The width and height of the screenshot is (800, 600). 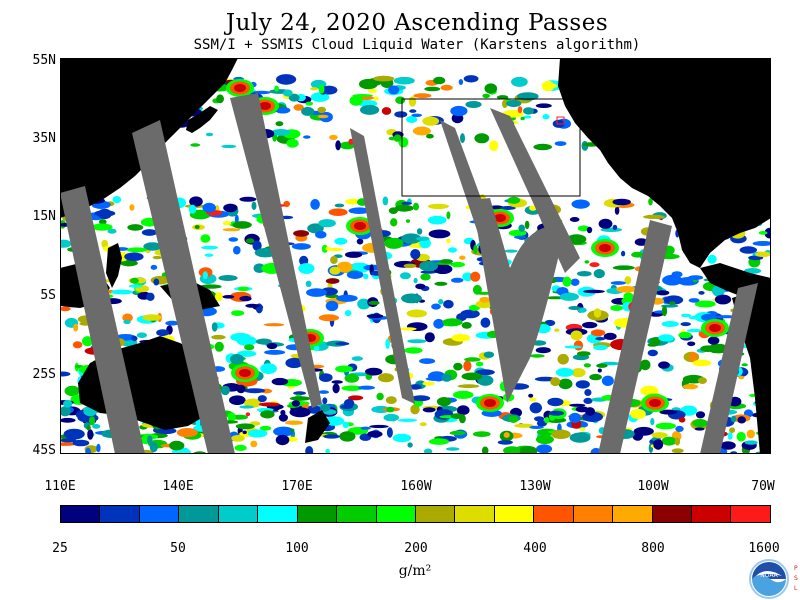 What do you see at coordinates (48, 295) in the screenshot?
I see `lat-label-5s: 5S` at bounding box center [48, 295].